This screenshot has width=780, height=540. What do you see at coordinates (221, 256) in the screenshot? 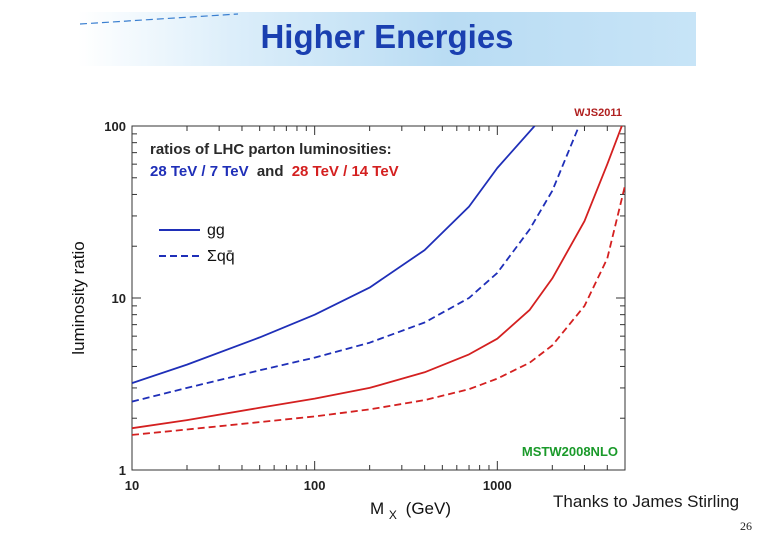
I see `legend-qq-label: Σqq̄` at bounding box center [221, 256].